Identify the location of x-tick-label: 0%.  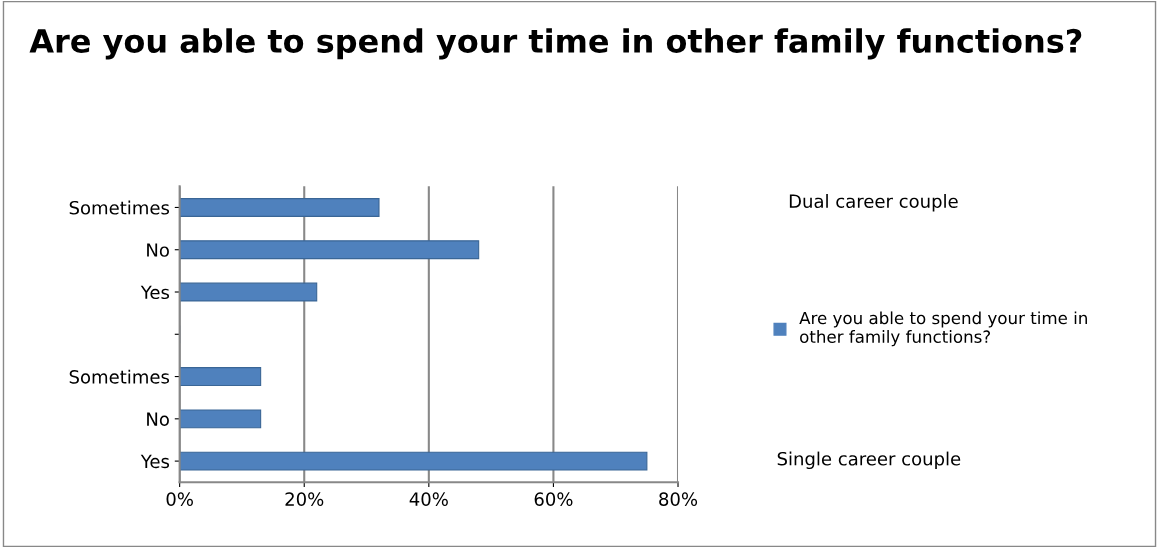
(179, 499).